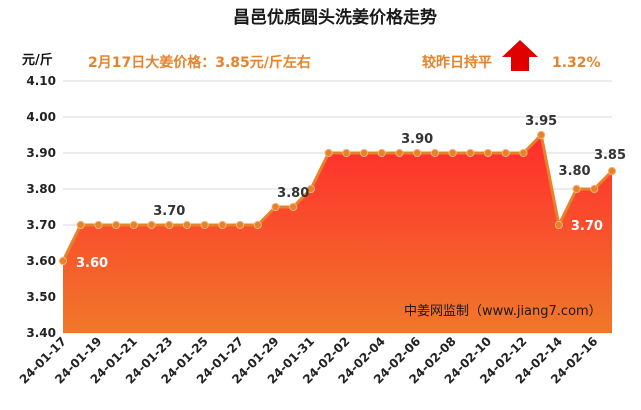 Image resolution: width=641 pixels, height=410 pixels. Describe the element at coordinates (41, 225) in the screenshot. I see `y-tick-label: 3.70` at that location.